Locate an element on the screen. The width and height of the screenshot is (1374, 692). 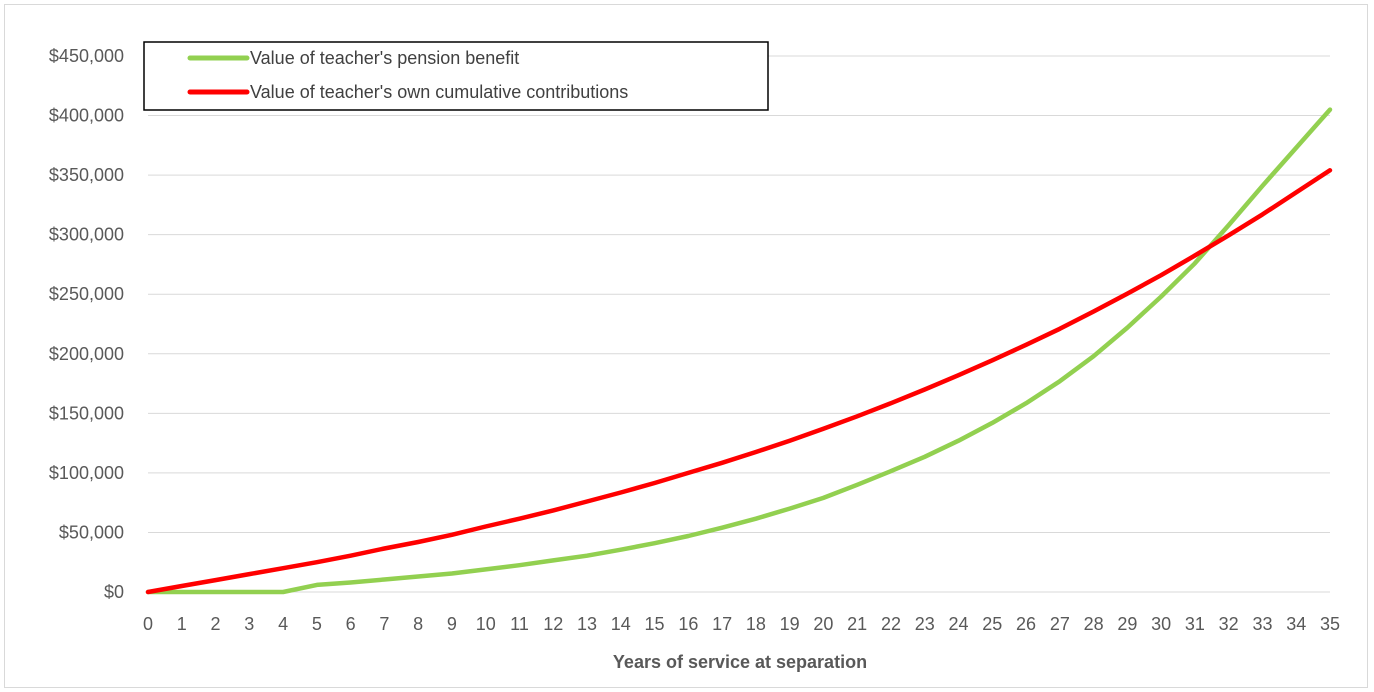
y-tick-label: $50,000 is located at coordinates (91, 532).